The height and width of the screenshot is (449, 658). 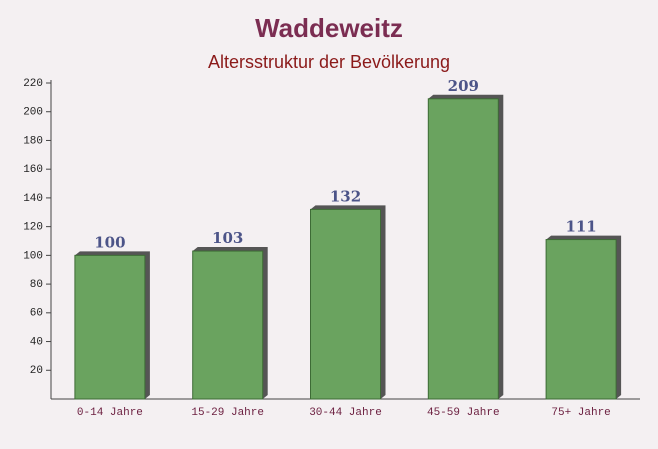 What do you see at coordinates (110, 413) in the screenshot?
I see `x-tick-label: 0-14 Jahre` at bounding box center [110, 413].